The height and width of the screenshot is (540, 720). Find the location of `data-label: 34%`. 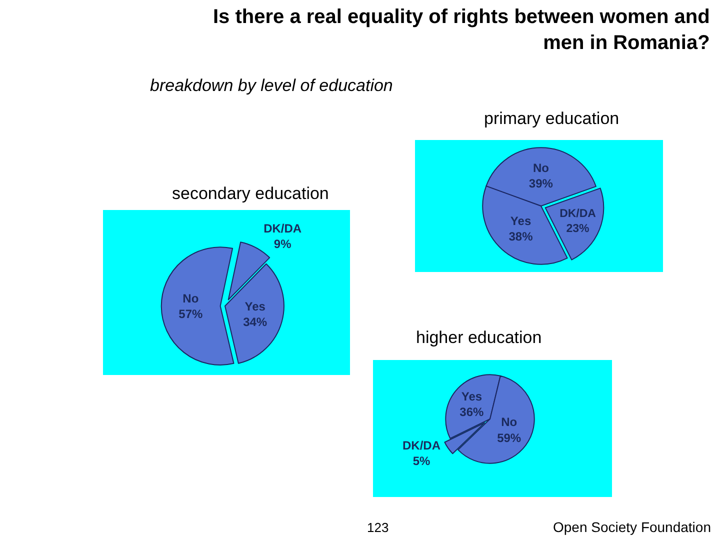

data-label: 34% is located at coordinates (255, 322).